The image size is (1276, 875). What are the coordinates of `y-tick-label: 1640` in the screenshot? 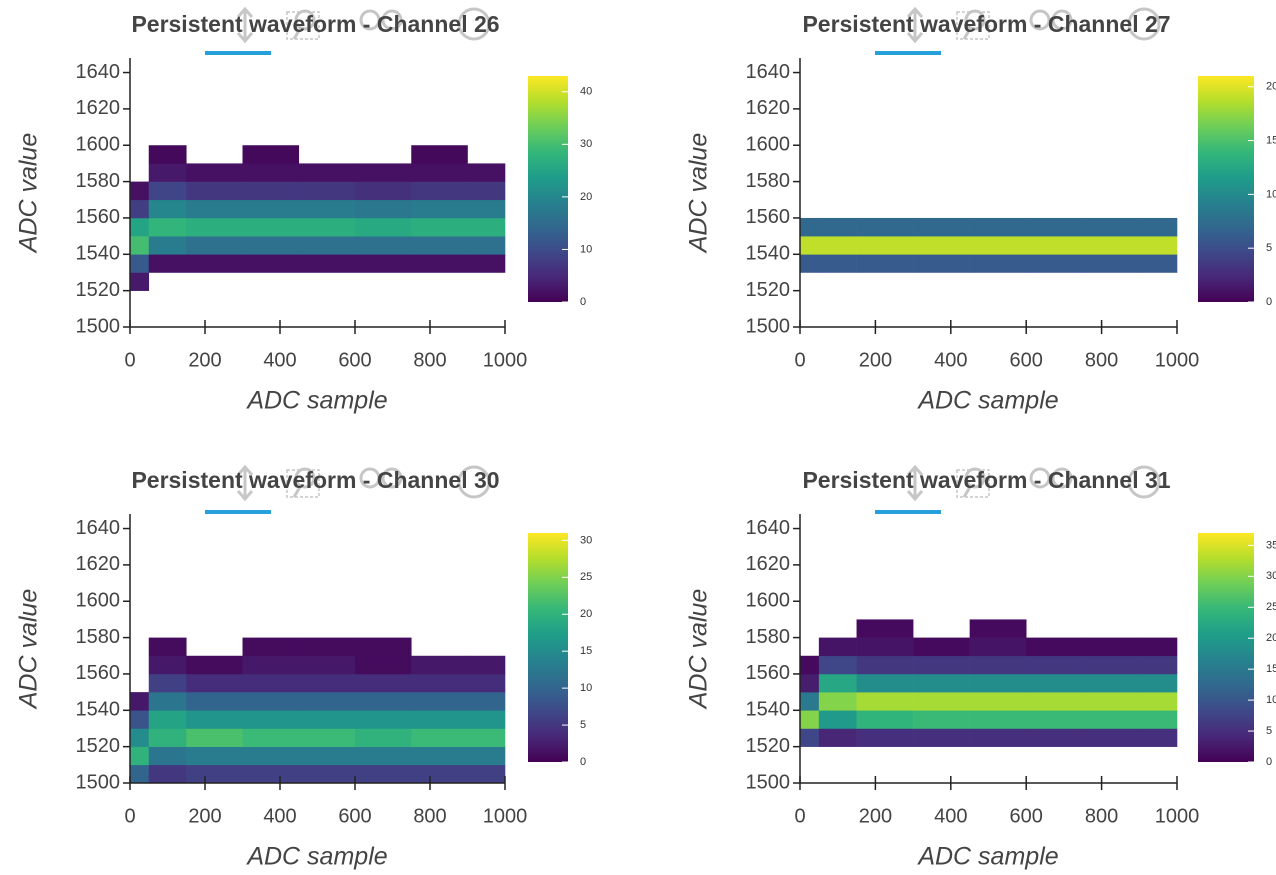 It's located at (768, 72).